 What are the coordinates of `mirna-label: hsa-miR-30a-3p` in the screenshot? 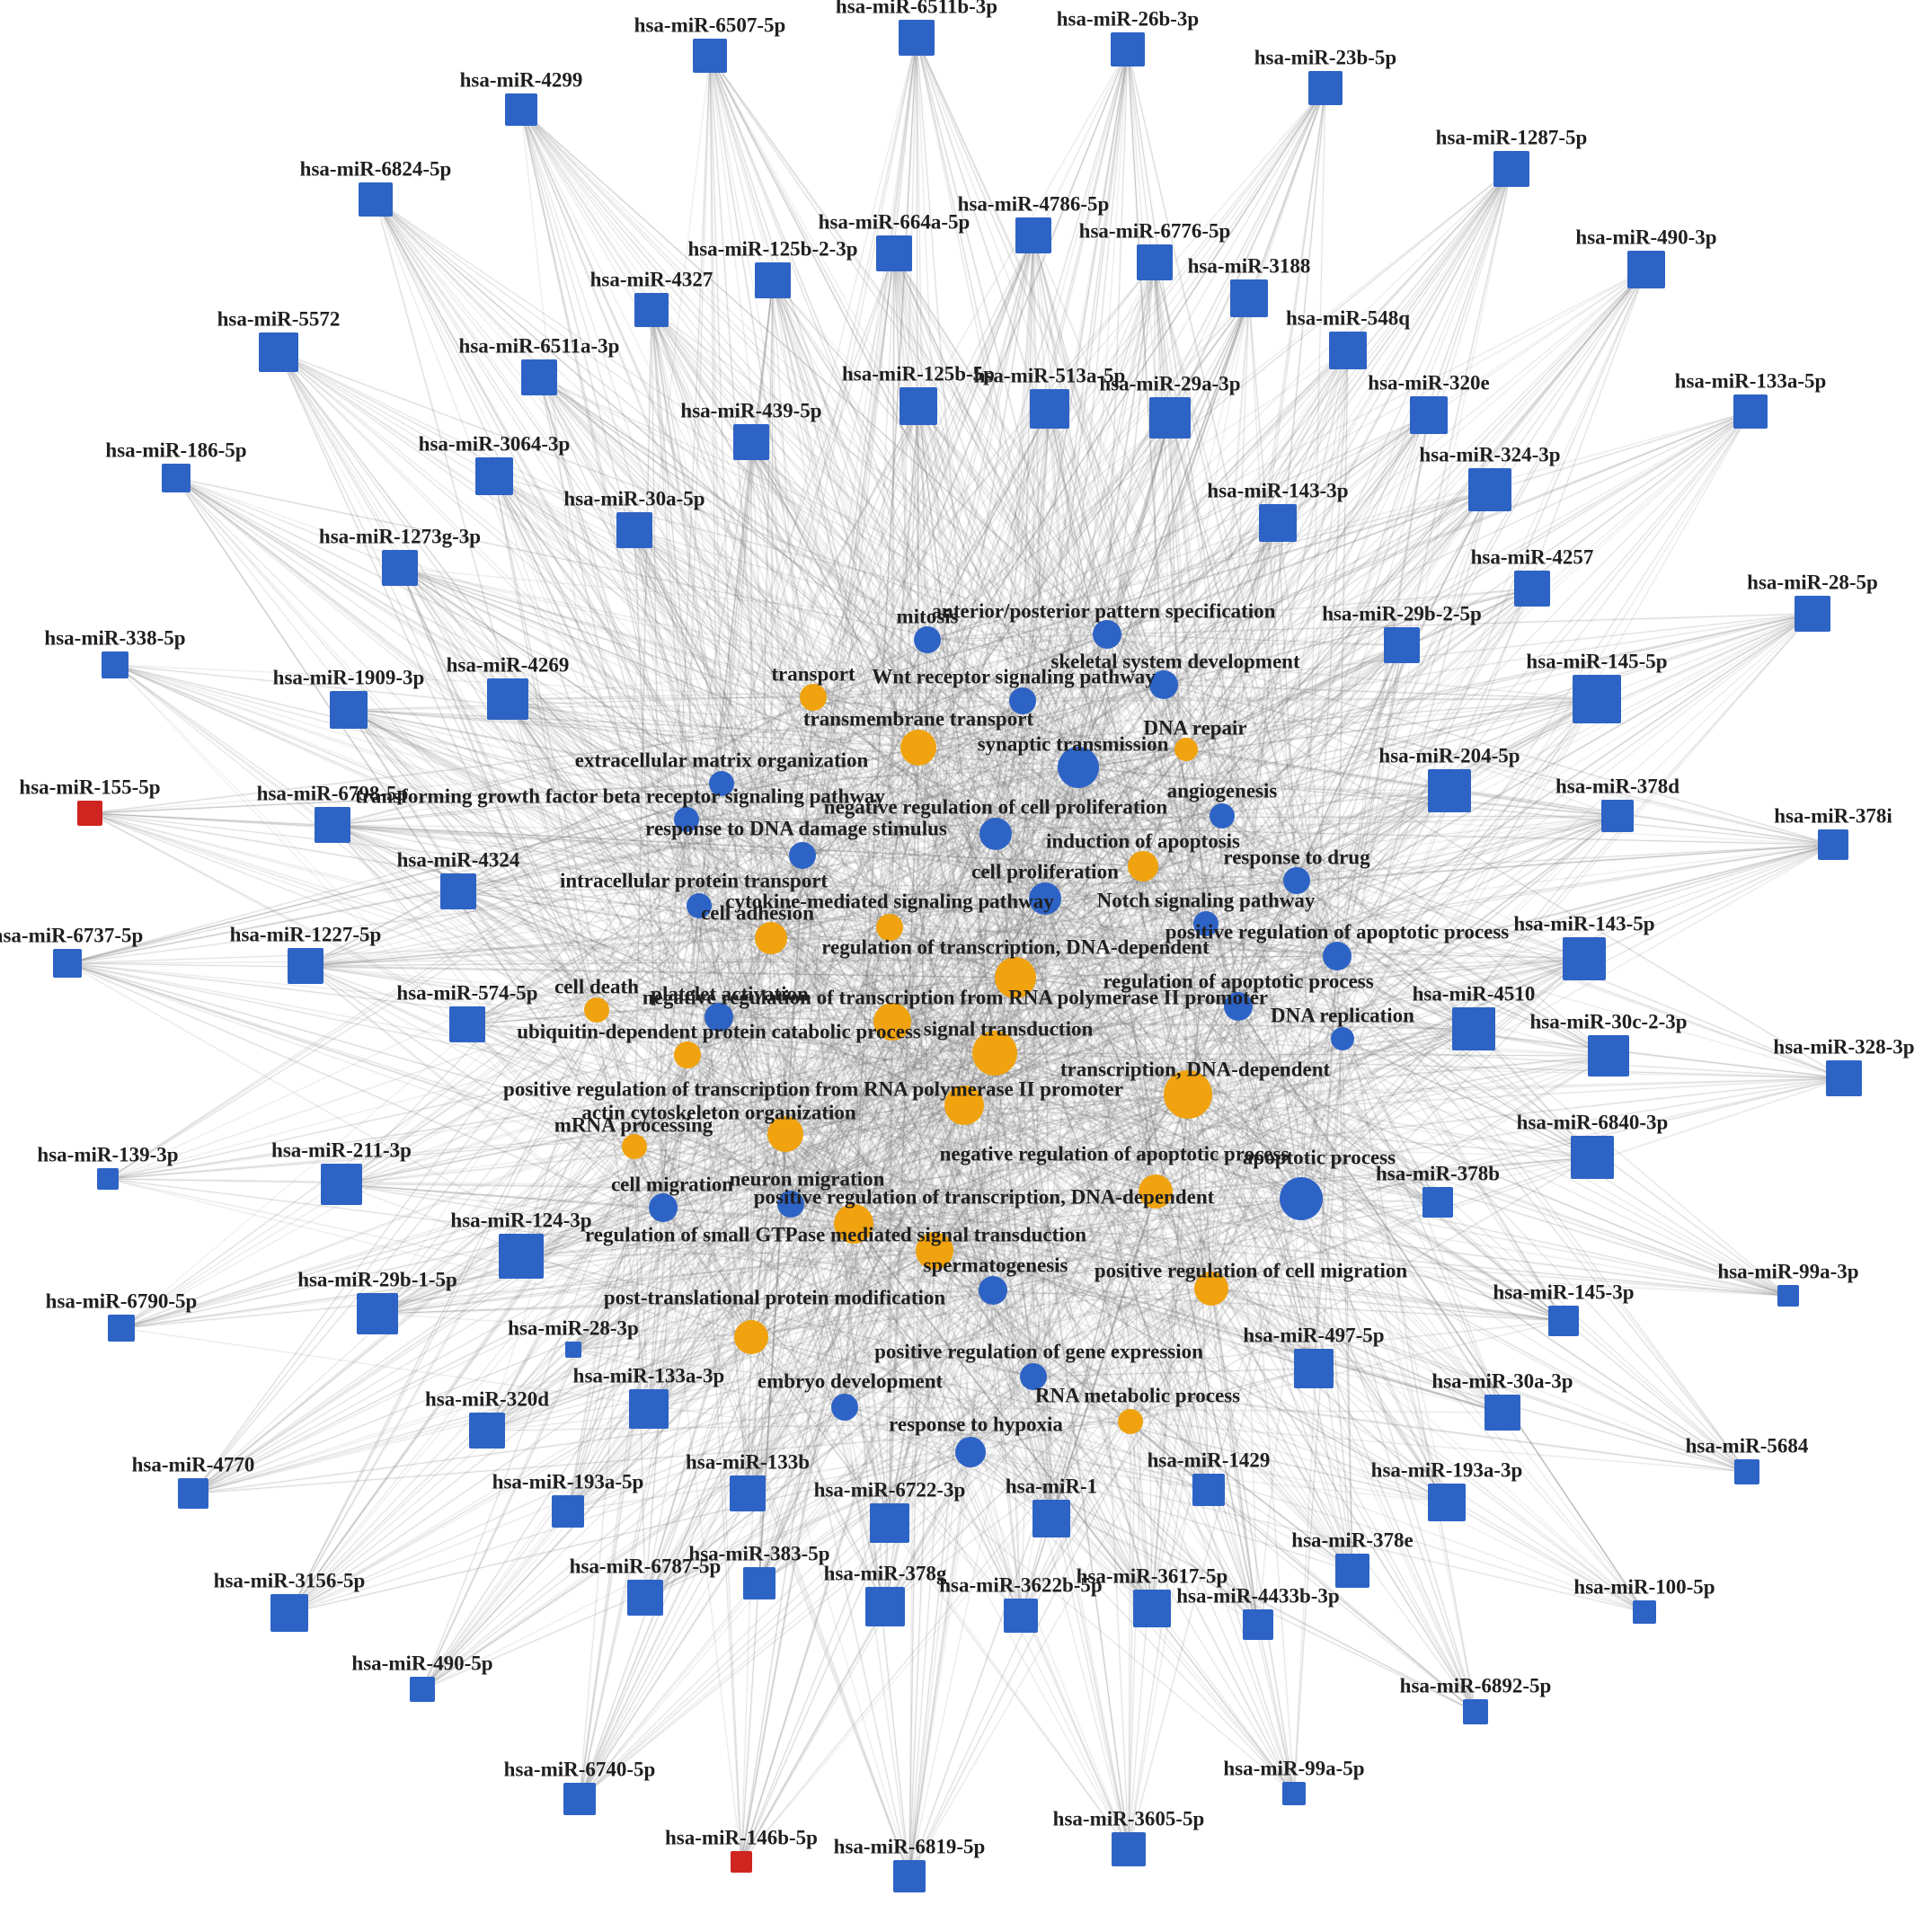 It's located at (1502, 1381).